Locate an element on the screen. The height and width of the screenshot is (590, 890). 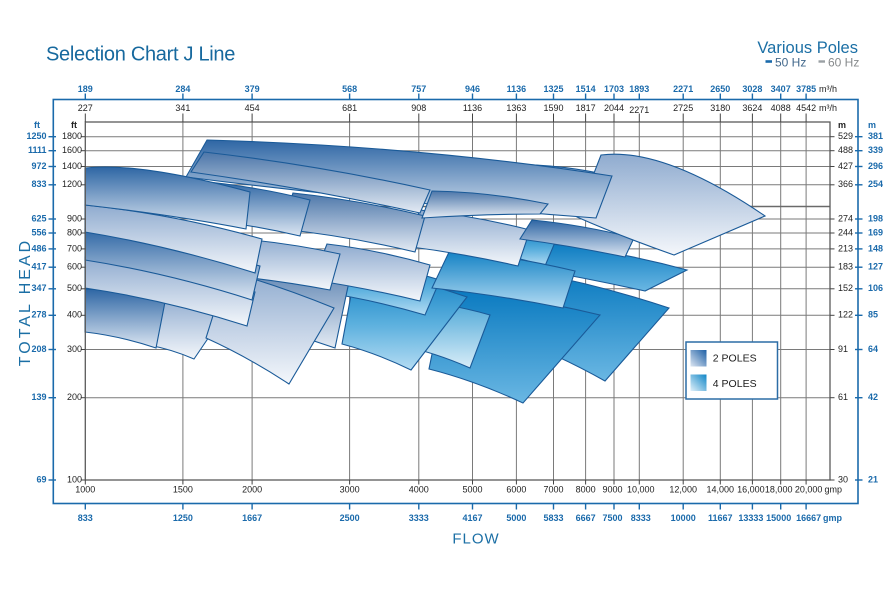
svg-text: 122 is located at coordinates (845, 315).